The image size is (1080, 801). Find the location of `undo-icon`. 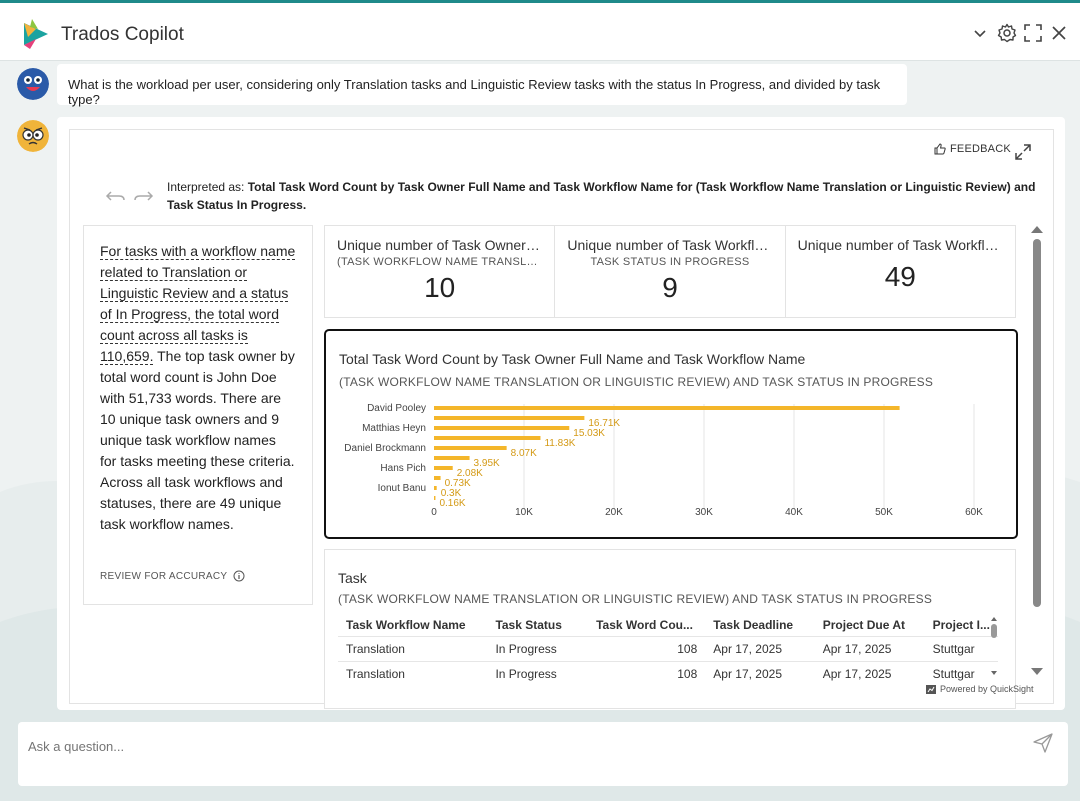

undo-icon is located at coordinates (116, 196).